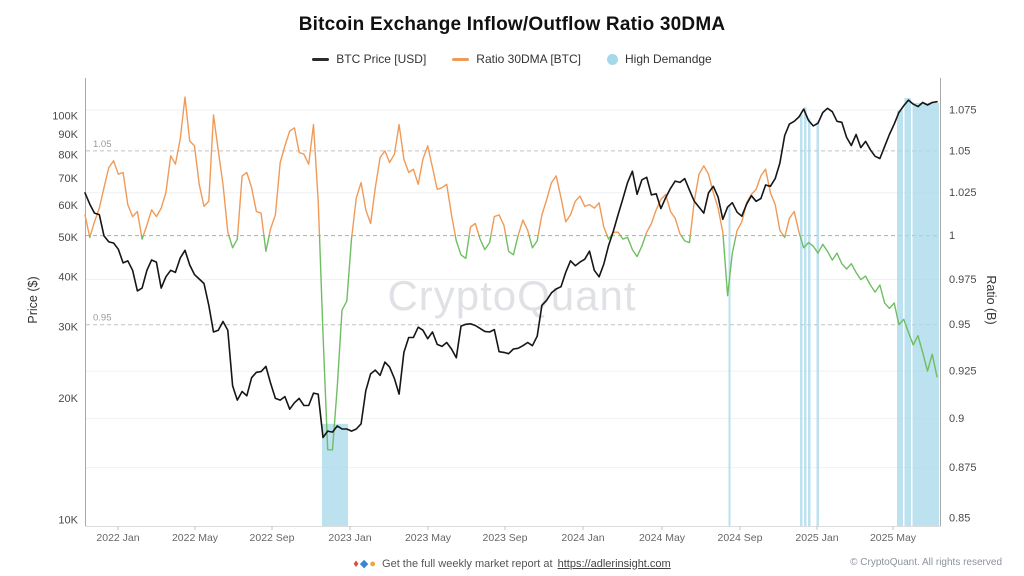 Image resolution: width=1024 pixels, height=576 pixels. Describe the element at coordinates (959, 518) in the screenshot. I see `right-axis-tick-label: 0.85` at that location.